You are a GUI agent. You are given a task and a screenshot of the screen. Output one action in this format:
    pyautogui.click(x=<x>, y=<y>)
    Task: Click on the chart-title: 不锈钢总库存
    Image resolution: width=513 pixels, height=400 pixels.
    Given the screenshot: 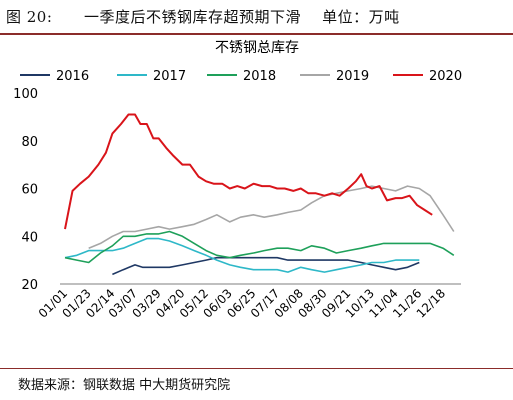 What is the action you would take?
    pyautogui.click(x=257, y=48)
    